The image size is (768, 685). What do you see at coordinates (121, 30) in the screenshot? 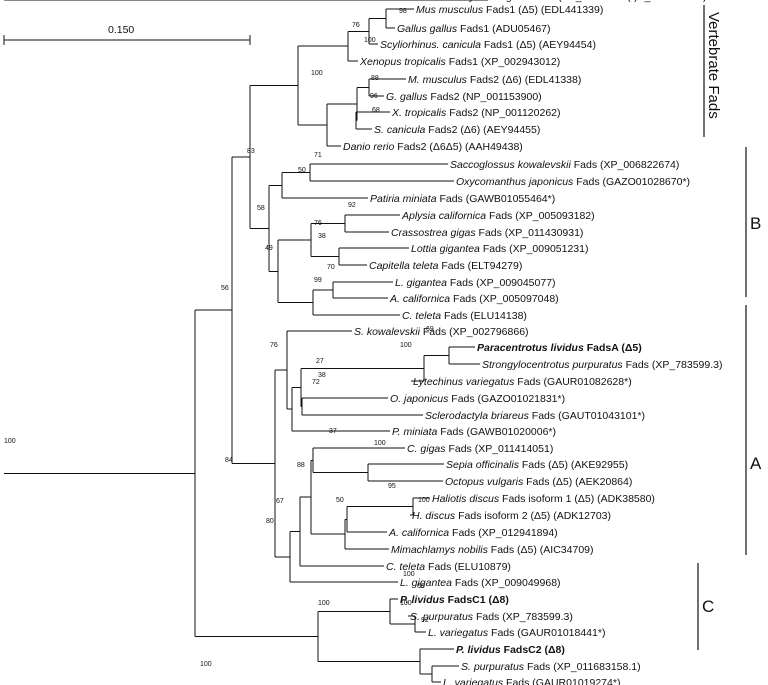
I see `scale-bar-label: 0.150` at bounding box center [121, 30].